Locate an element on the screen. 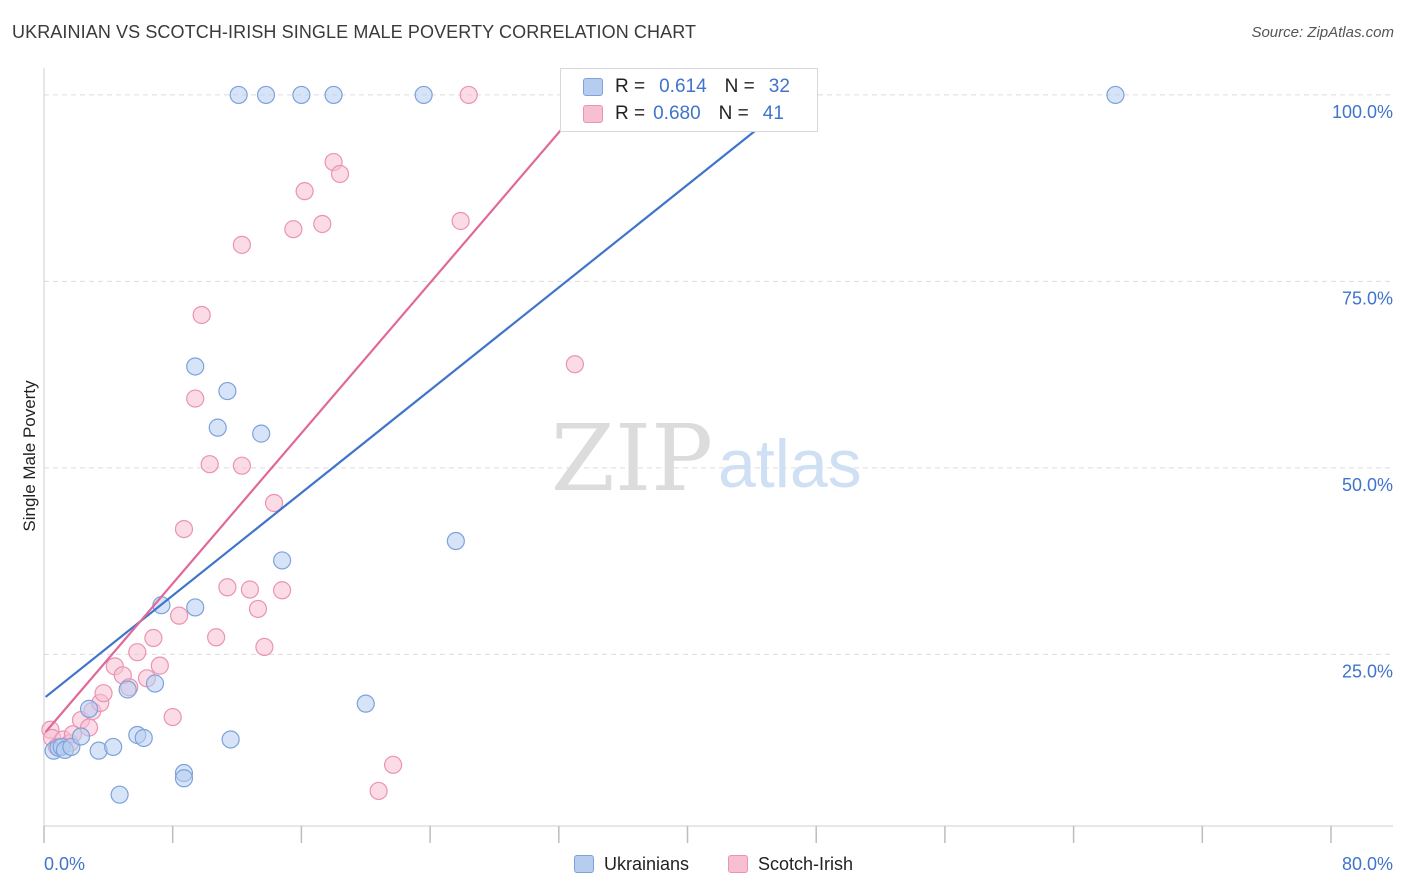 The width and height of the screenshot is (1406, 892). y-tick-label: 25.0% is located at coordinates (1367, 671).